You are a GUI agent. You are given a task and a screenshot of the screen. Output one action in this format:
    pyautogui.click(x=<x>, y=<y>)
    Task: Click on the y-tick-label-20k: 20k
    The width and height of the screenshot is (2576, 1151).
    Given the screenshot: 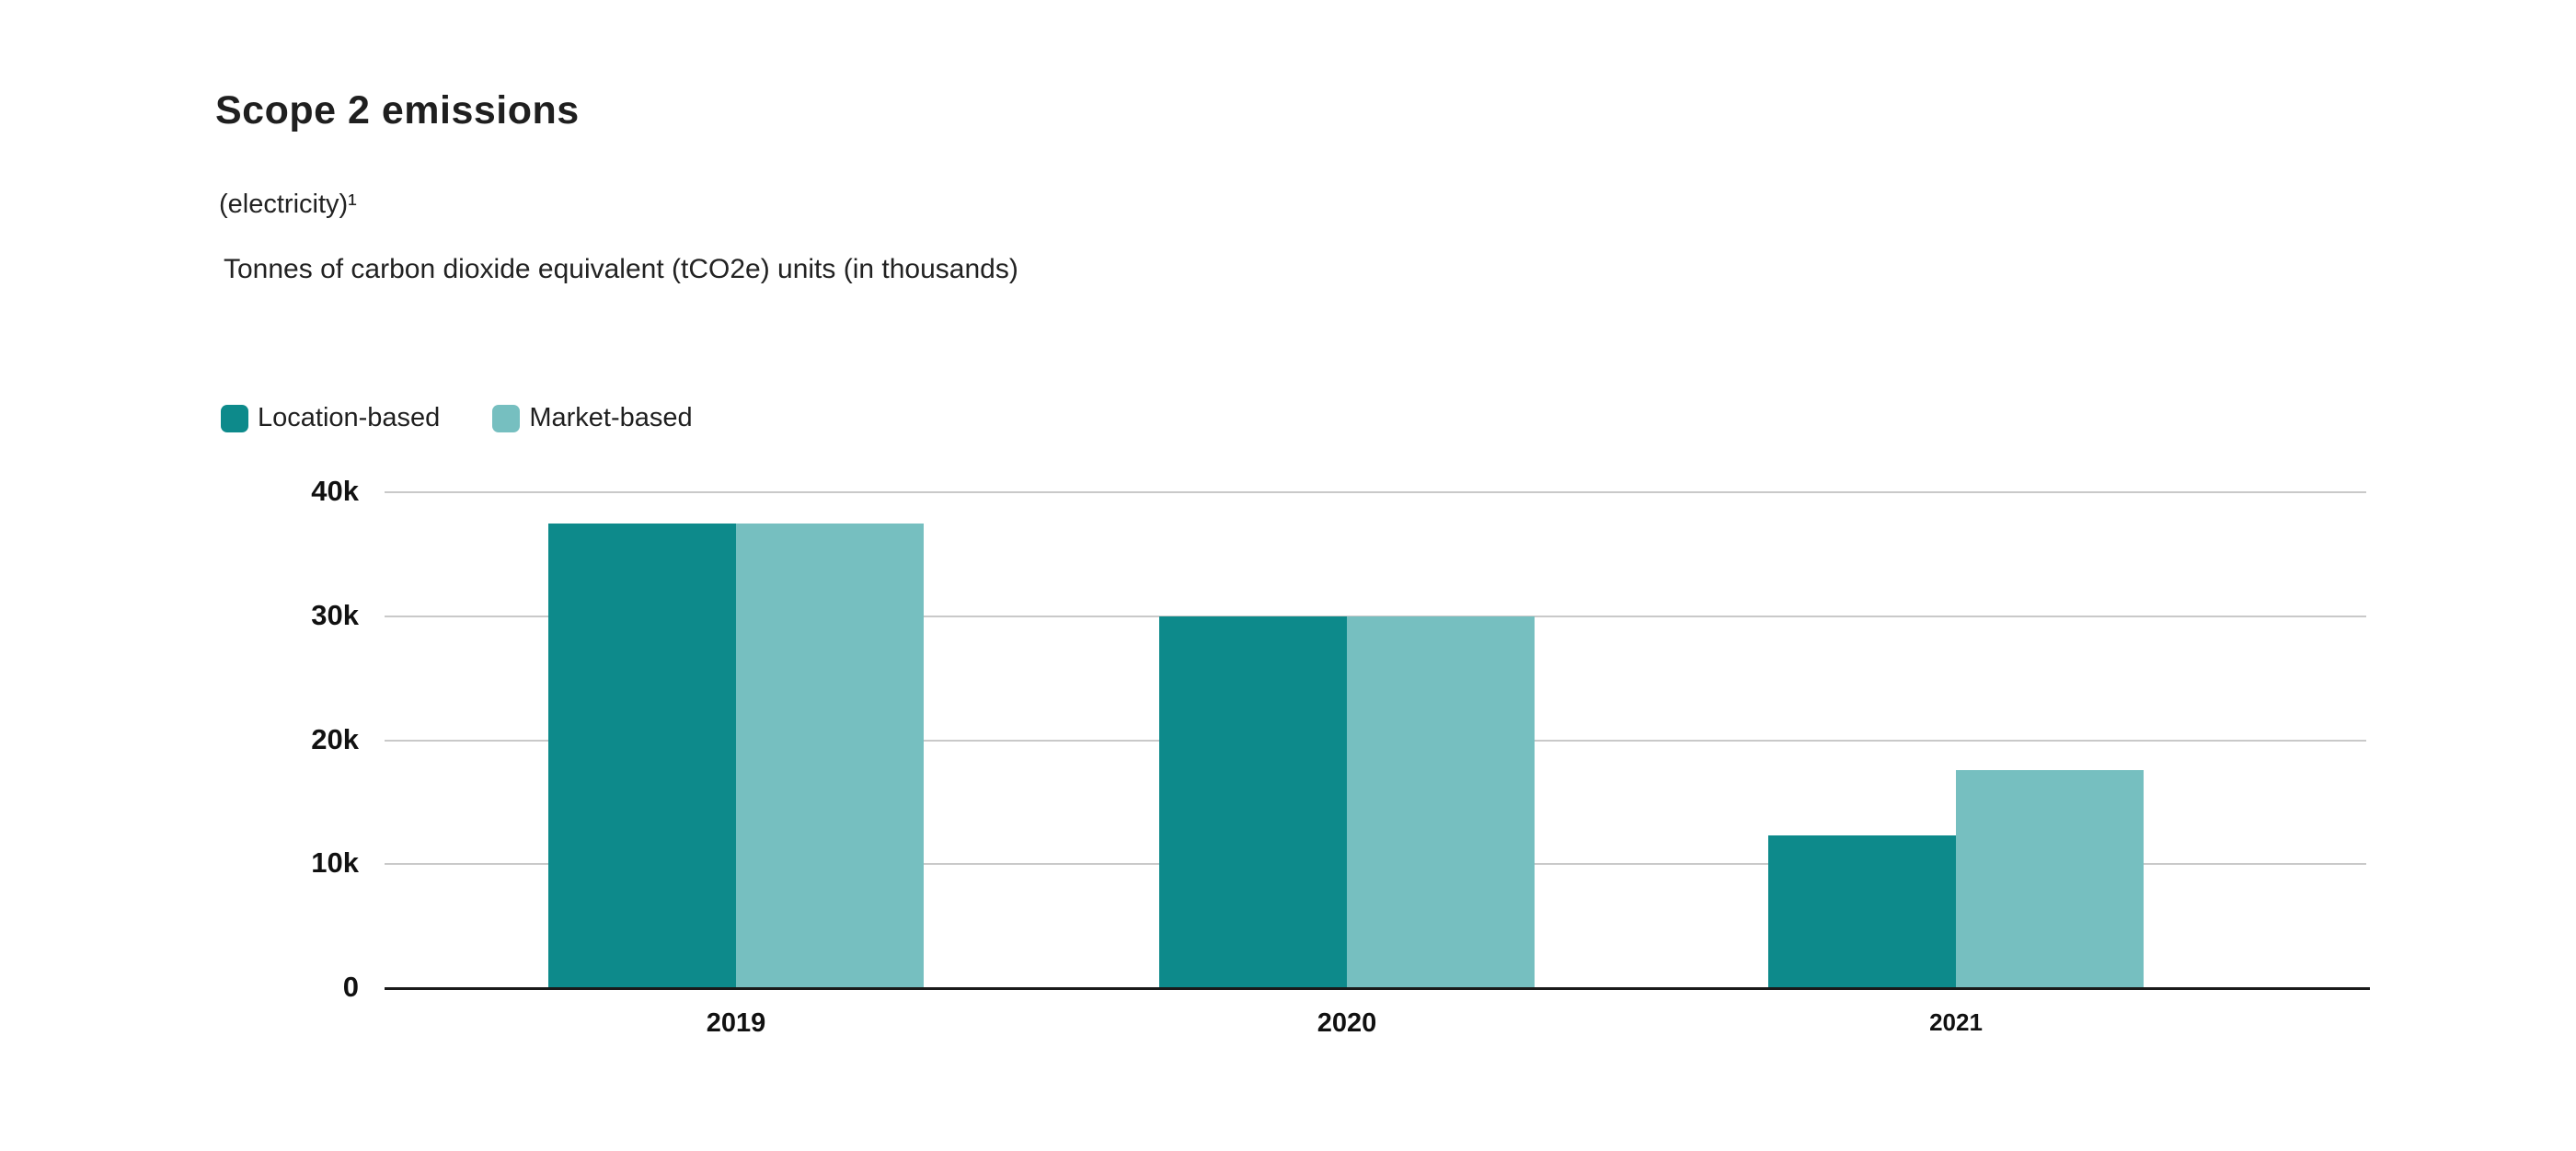 What is the action you would take?
    pyautogui.click(x=335, y=739)
    